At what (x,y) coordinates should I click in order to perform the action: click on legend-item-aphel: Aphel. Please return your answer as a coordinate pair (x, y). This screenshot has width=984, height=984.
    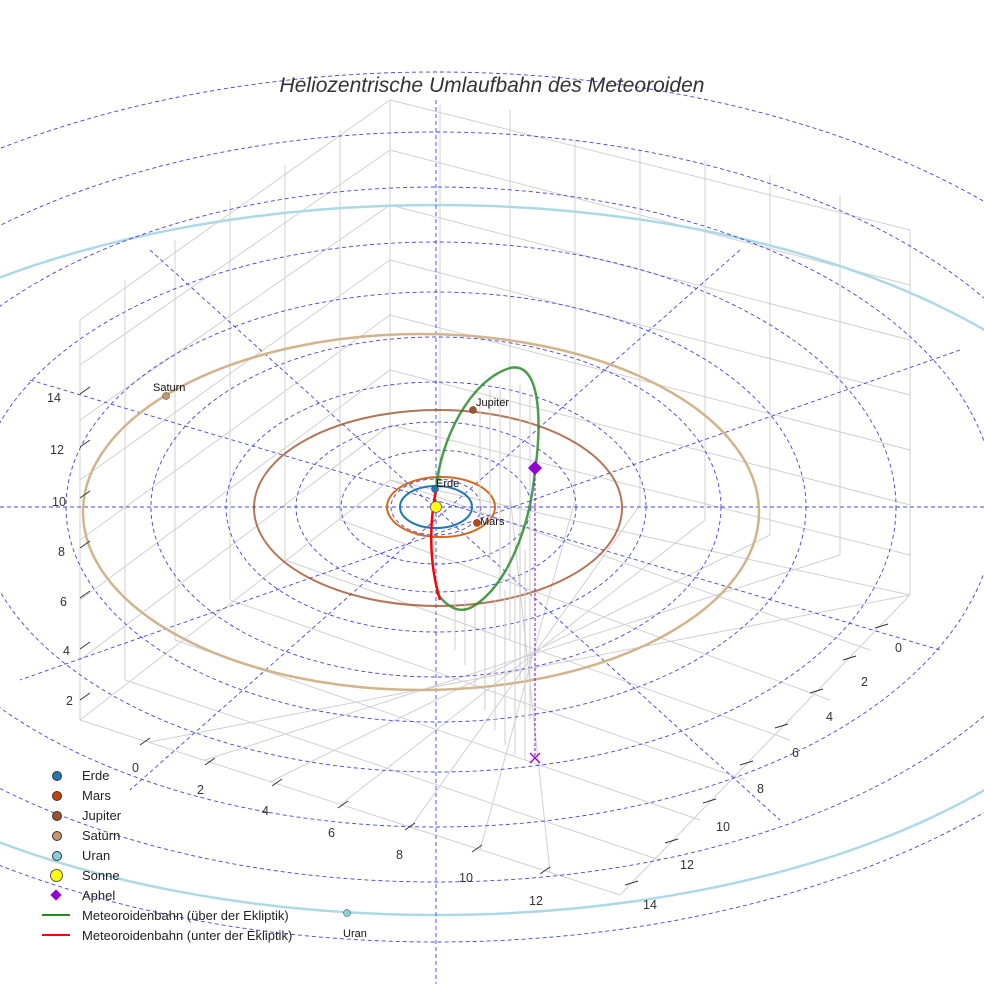
    Looking at the image, I should click on (166, 895).